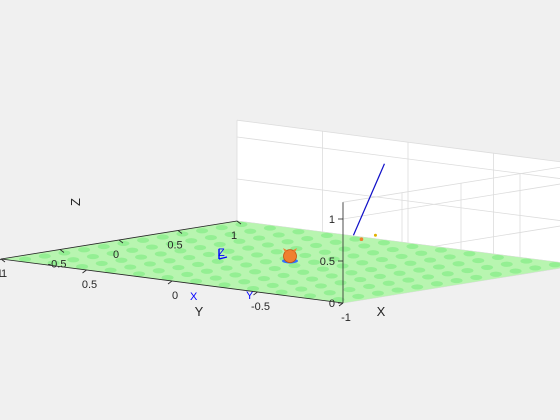 Image resolution: width=560 pixels, height=420 pixels. Describe the element at coordinates (57, 265) in the screenshot. I see `y-tick-label: -0.5` at that location.